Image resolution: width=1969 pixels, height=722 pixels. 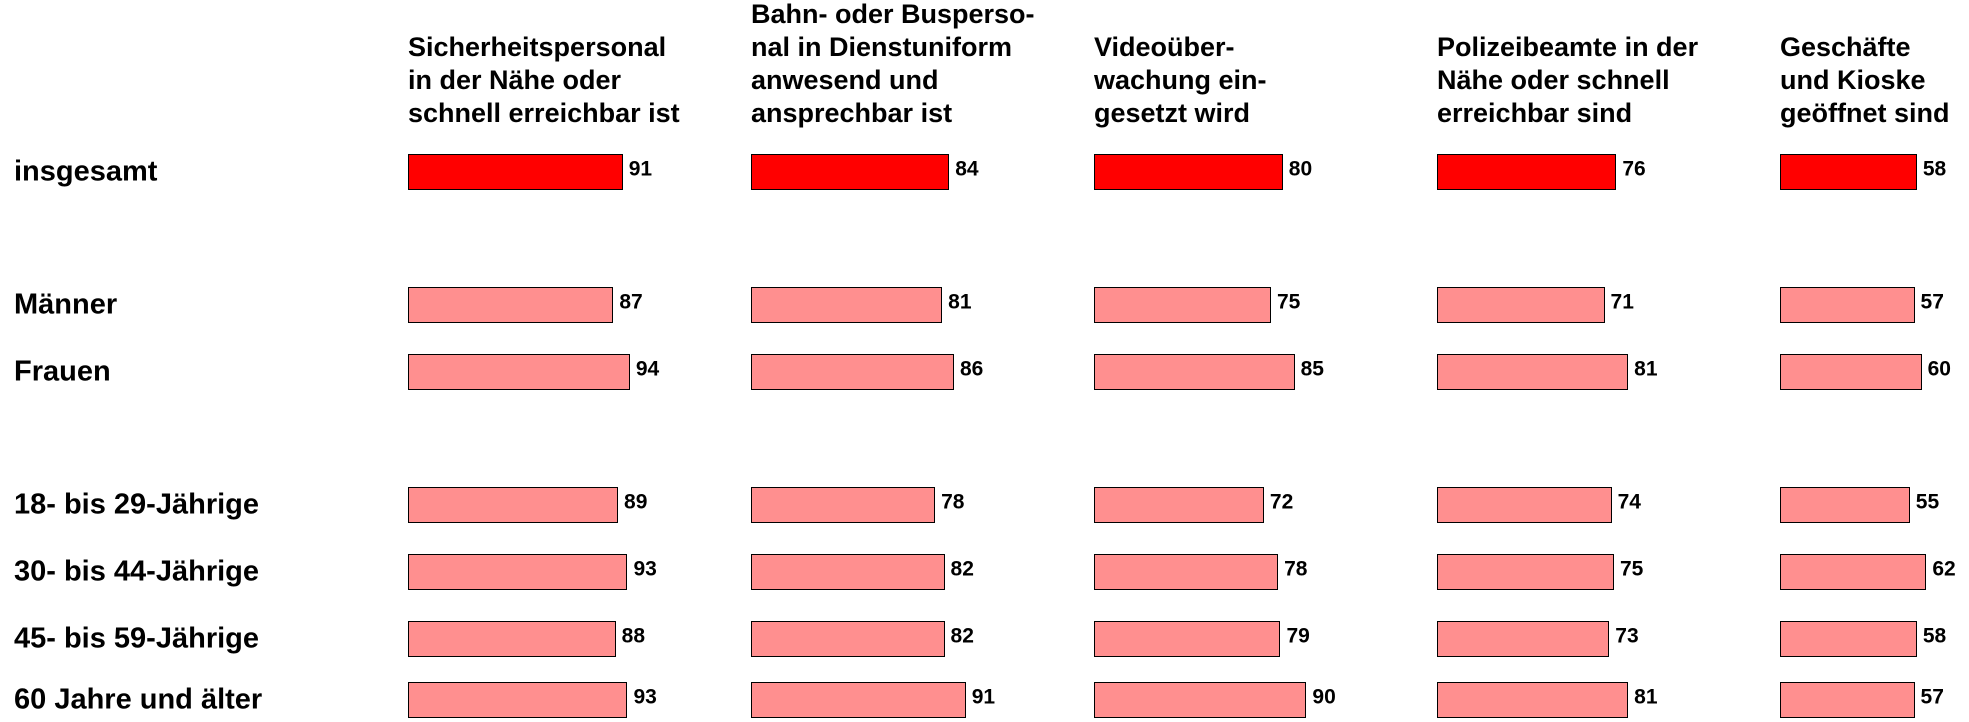 What do you see at coordinates (1627, 636) in the screenshot?
I see `value-label: 73` at bounding box center [1627, 636].